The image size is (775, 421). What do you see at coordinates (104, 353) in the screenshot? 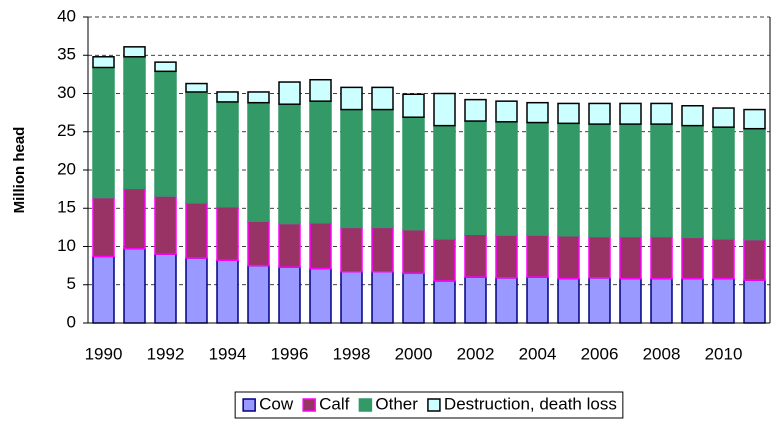
I see `x-tick-label: 1990` at bounding box center [104, 353].